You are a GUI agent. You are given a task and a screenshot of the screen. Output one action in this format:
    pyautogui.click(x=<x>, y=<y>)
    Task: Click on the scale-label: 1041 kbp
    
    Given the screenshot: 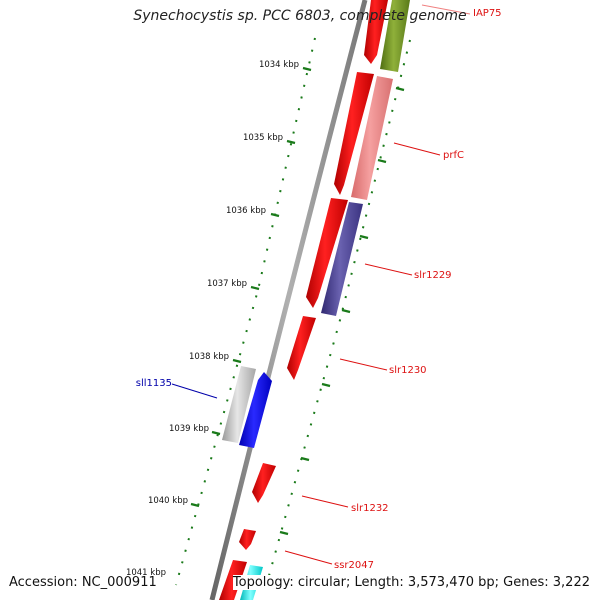 What is the action you would take?
    pyautogui.click(x=146, y=573)
    